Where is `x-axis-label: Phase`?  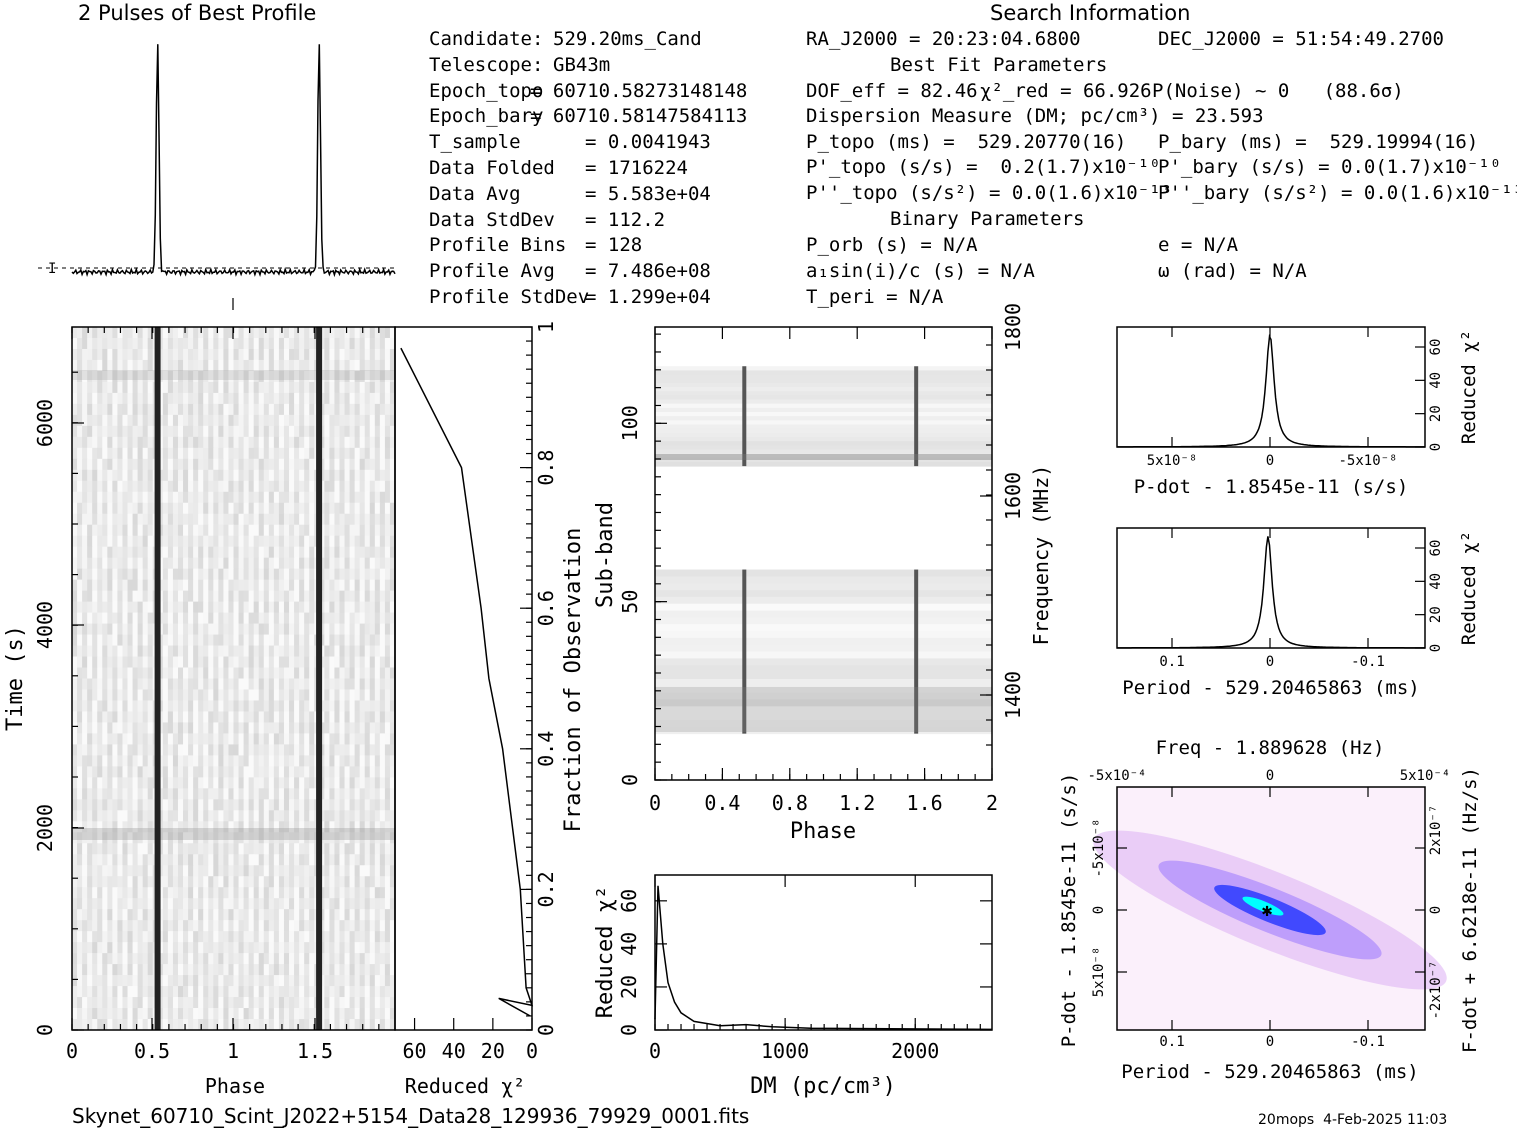
x-axis-label: Phase is located at coordinates (823, 831).